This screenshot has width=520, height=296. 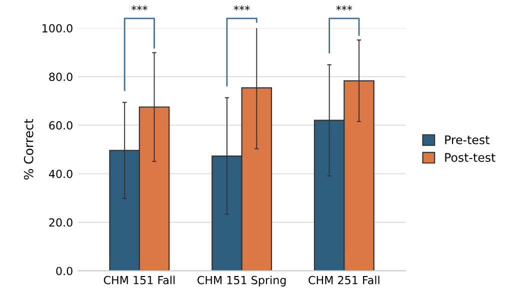 What do you see at coordinates (29, 149) in the screenshot?
I see `y-axis-title: % Correct` at bounding box center [29, 149].